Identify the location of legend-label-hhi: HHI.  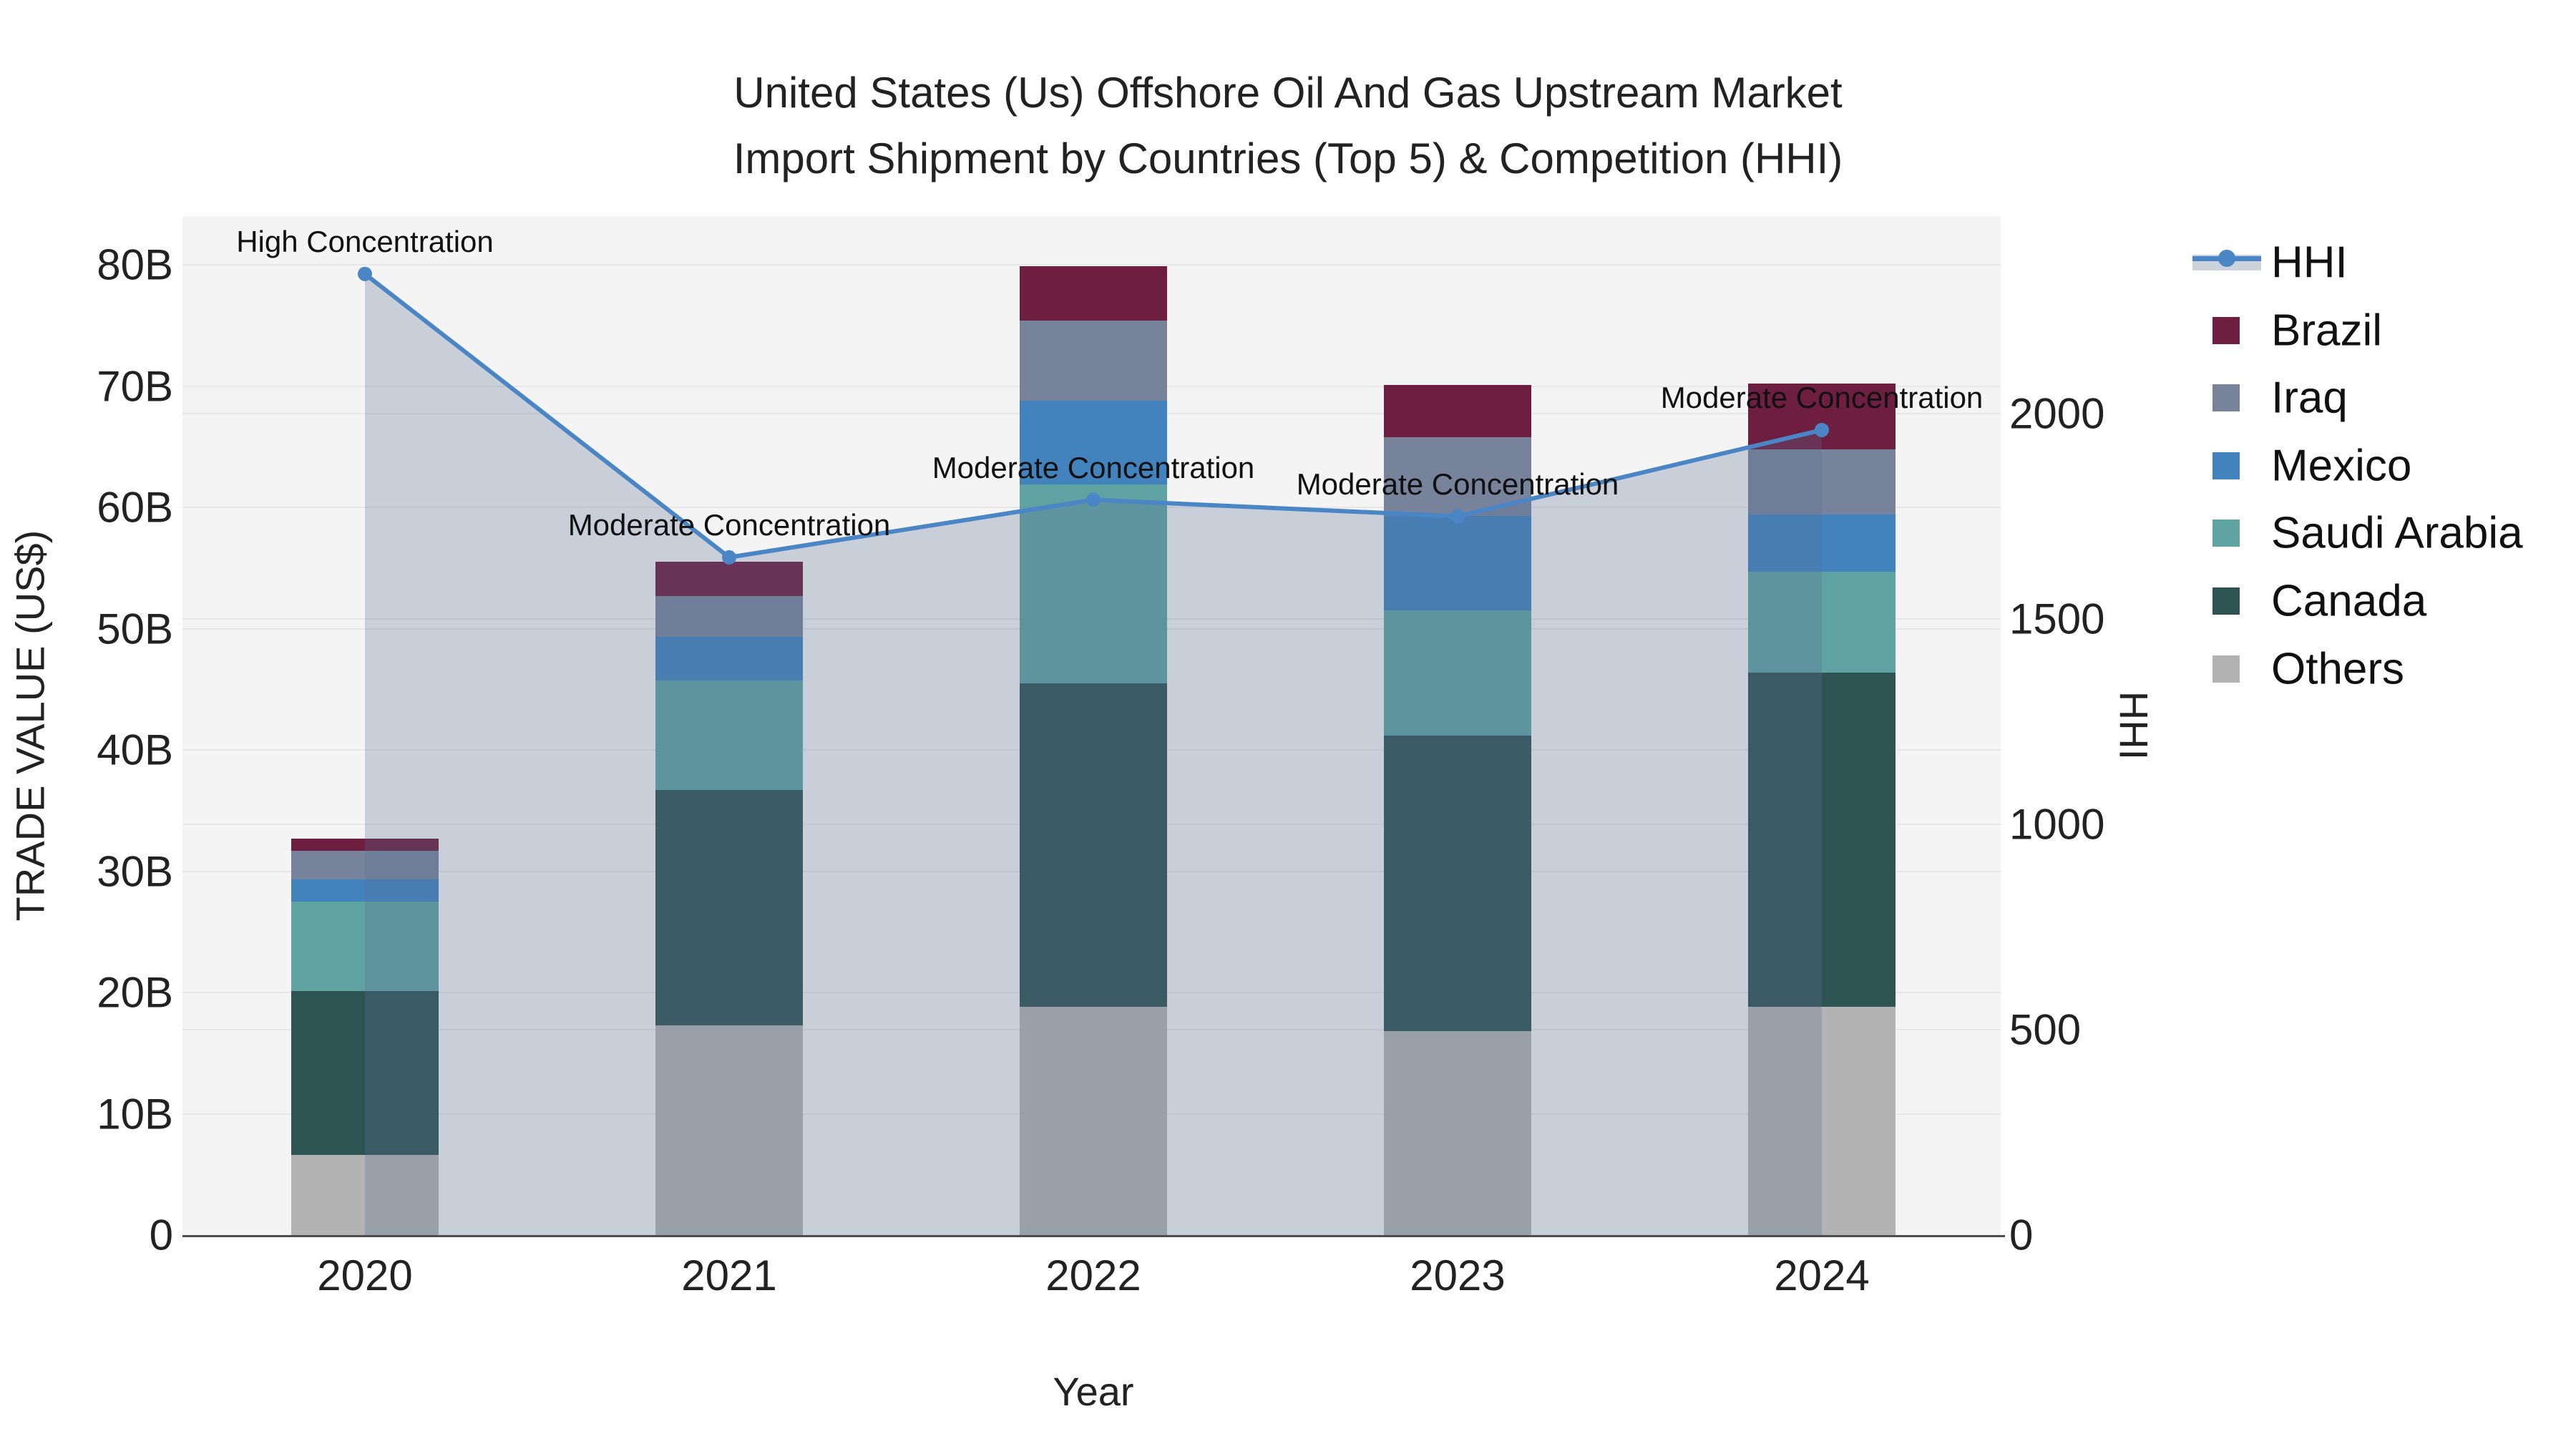
(2309, 263).